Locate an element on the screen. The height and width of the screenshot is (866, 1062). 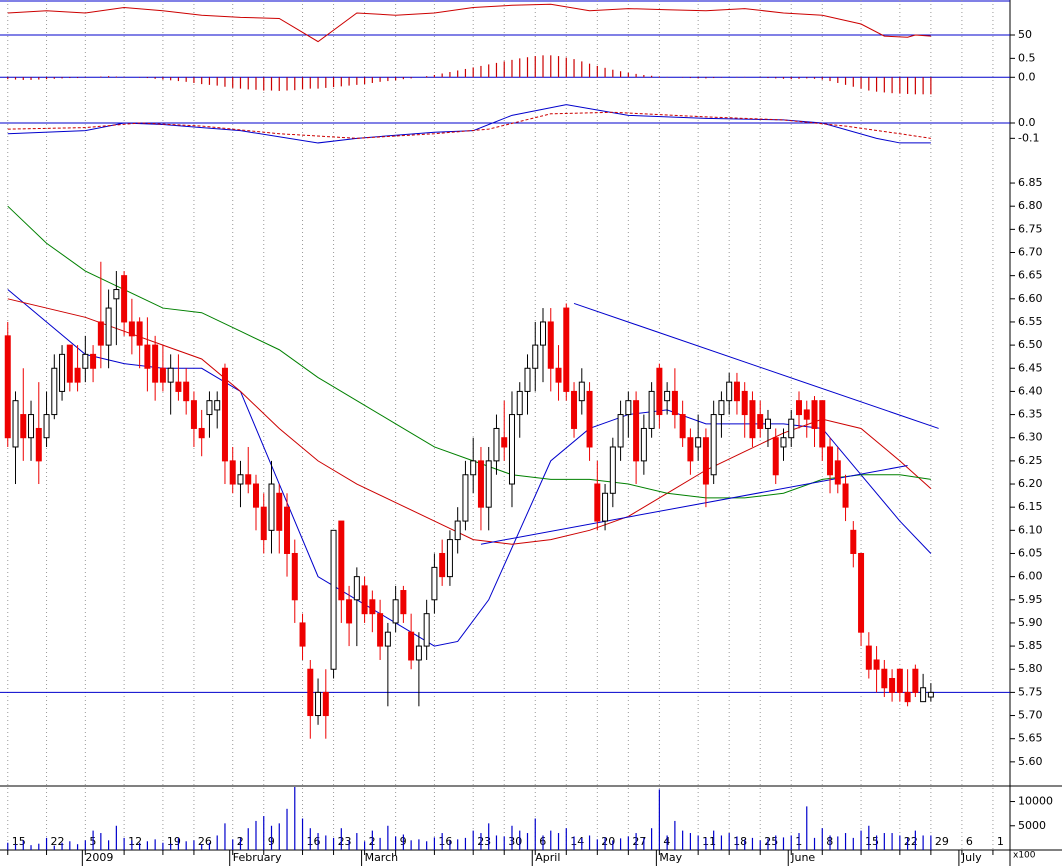
y-tick-label: 6.80 is located at coordinates (1030, 205).